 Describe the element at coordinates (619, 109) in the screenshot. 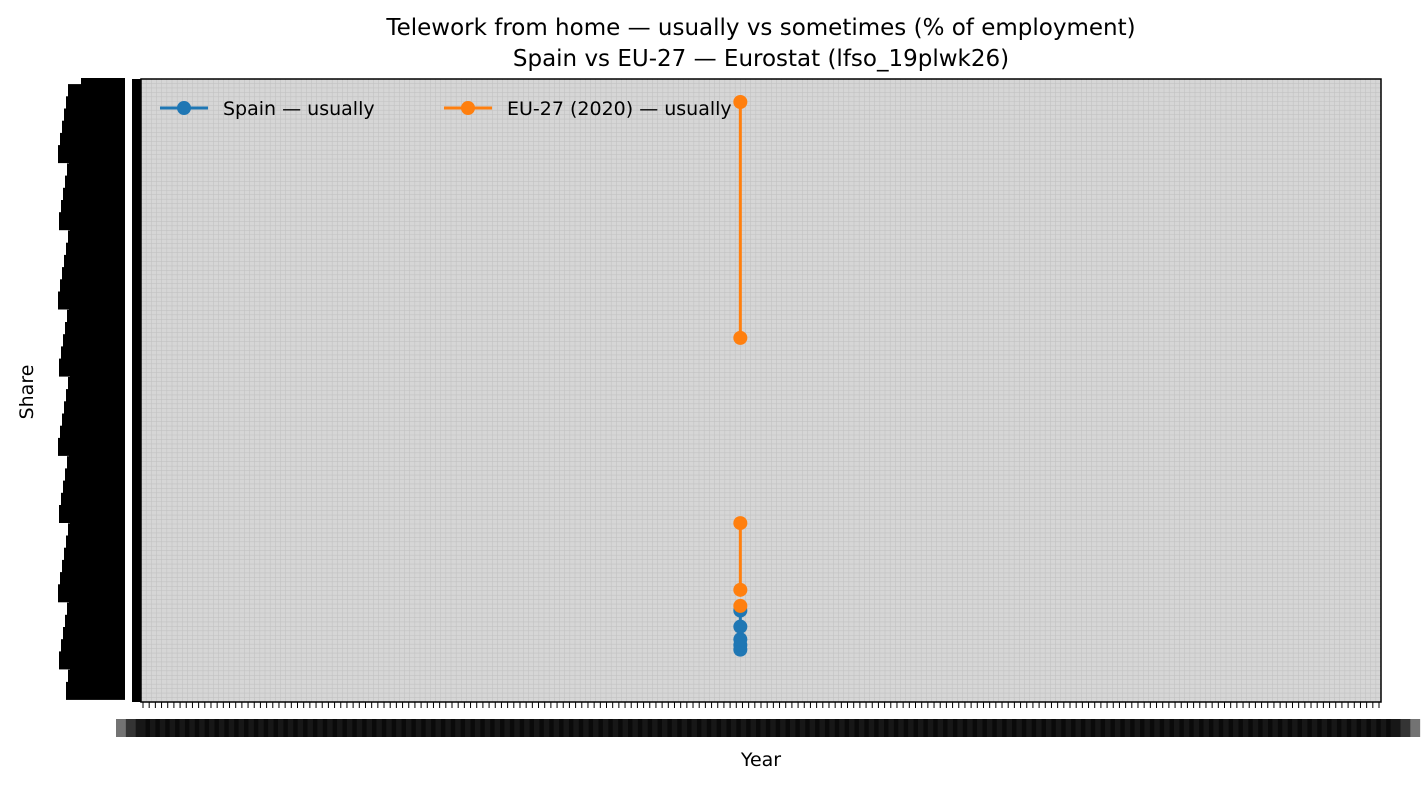

I see `legend-label-eu27-usually: EU-27 (2020) — usually` at that location.